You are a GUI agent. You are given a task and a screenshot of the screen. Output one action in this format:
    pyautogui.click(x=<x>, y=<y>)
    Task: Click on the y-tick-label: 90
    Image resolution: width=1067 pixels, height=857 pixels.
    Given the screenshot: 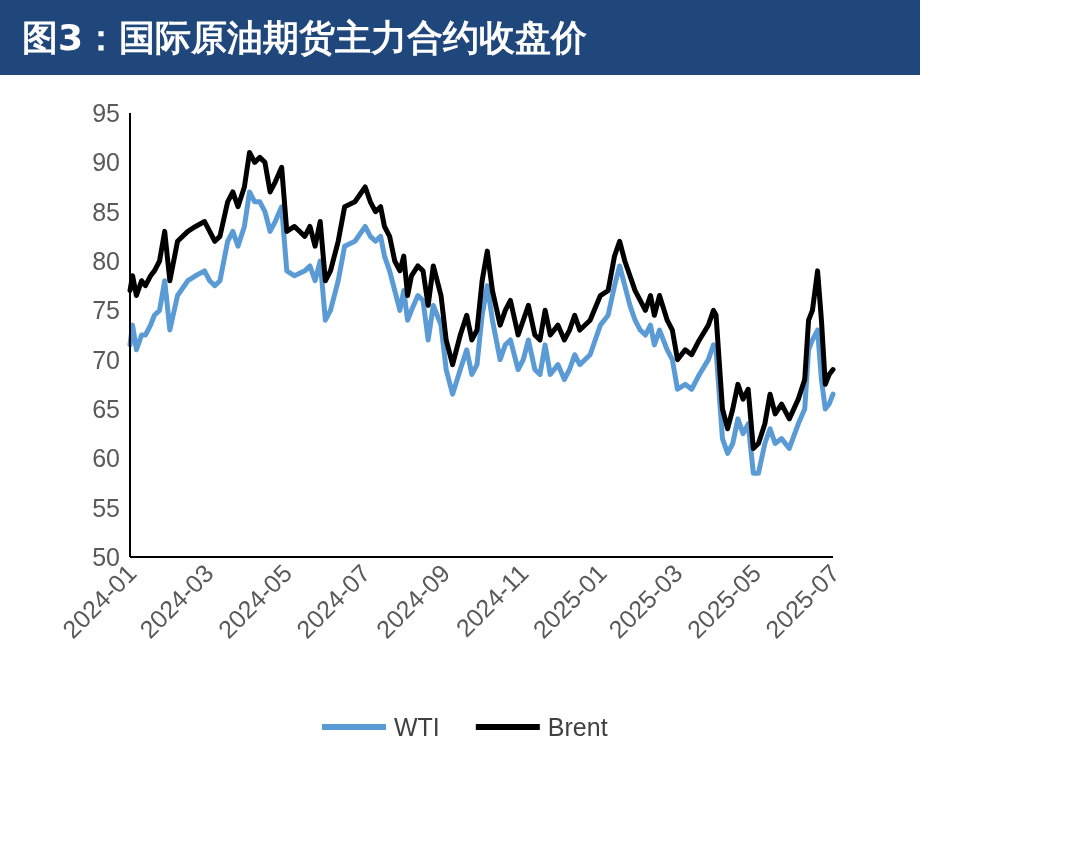 What is the action you would take?
    pyautogui.click(x=106, y=162)
    